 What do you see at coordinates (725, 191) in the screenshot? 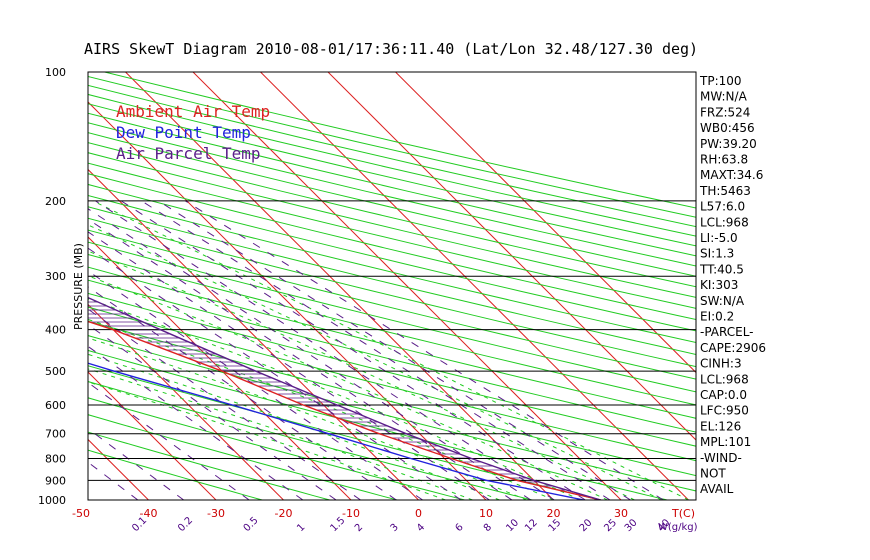
I see `index-item: TH:5463` at bounding box center [725, 191].